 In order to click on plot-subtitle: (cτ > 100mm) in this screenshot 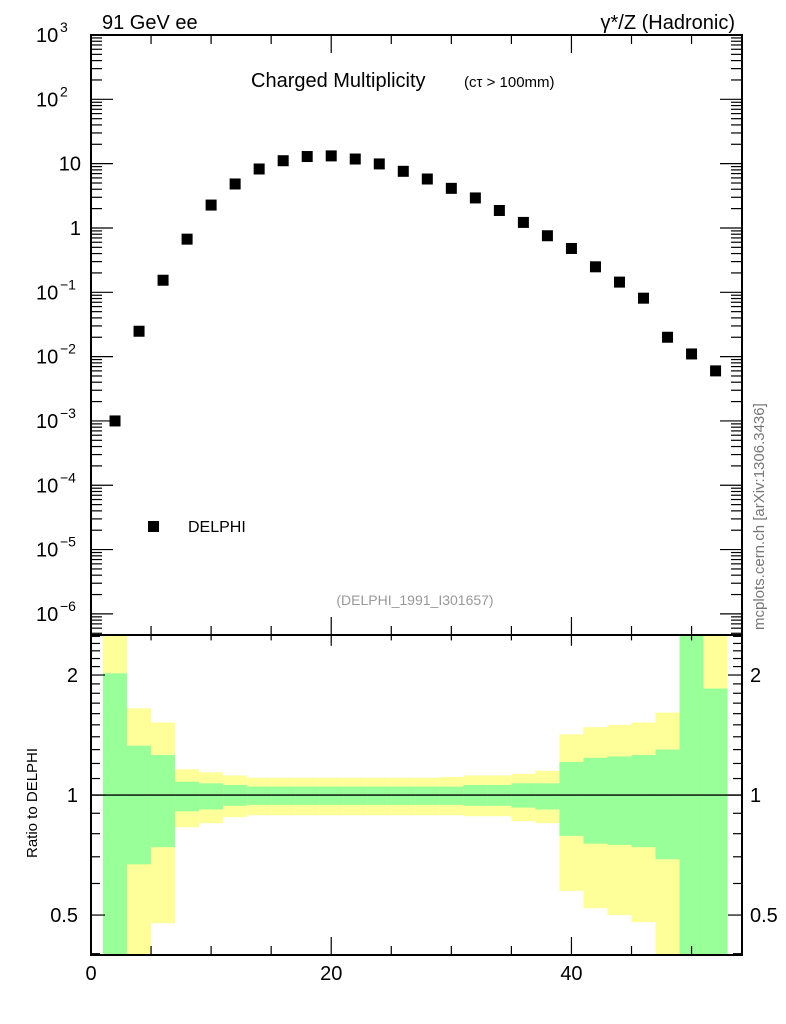, I will do `click(509, 82)`.